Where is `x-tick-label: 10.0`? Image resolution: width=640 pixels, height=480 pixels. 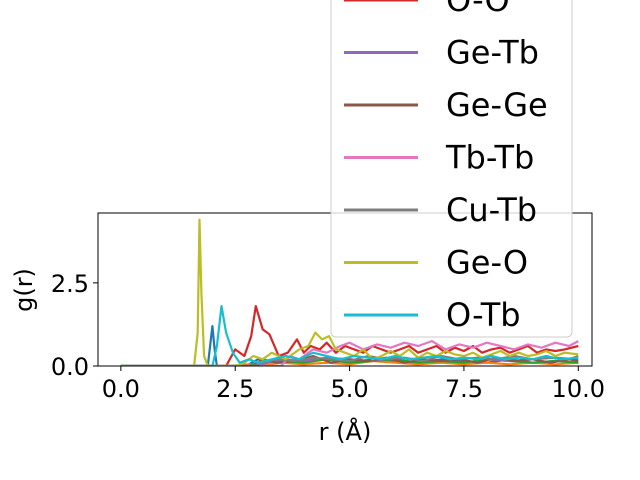
x-tick-label: 10.0 is located at coordinates (578, 389).